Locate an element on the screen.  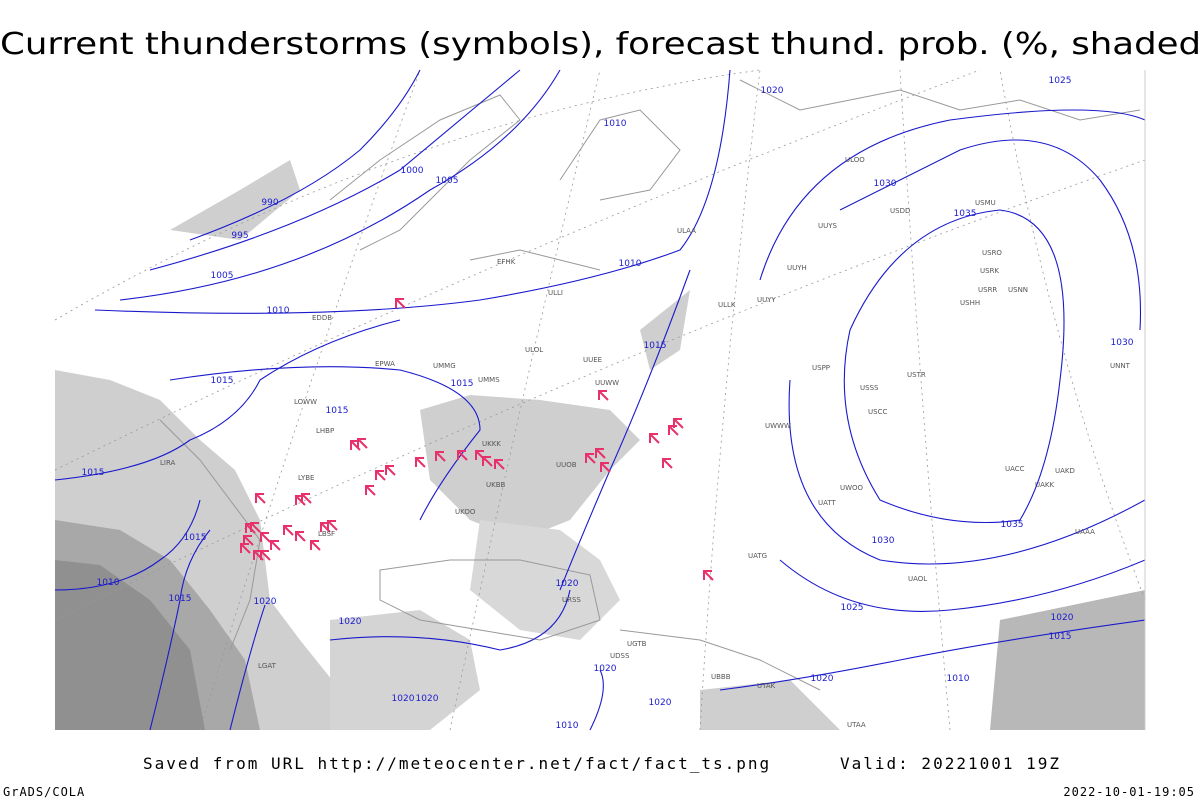
station-label: USPP is located at coordinates (821, 368).